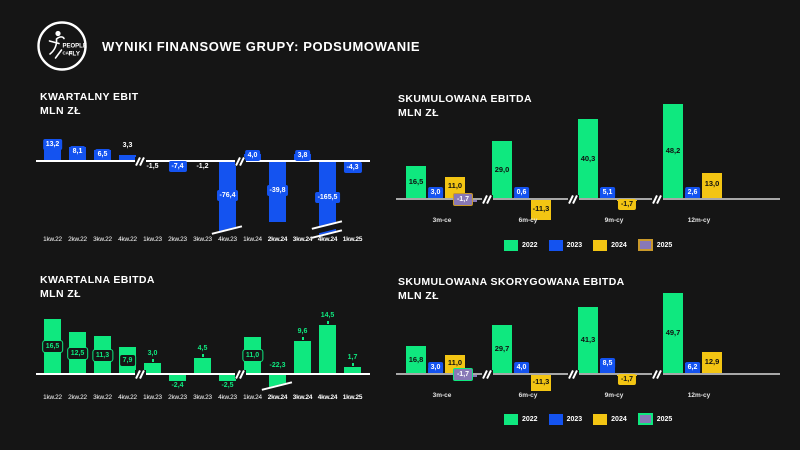 This screenshot has height=450, width=800. Describe the element at coordinates (102, 355) in the screenshot. I see `value-label: 11,3` at that location.